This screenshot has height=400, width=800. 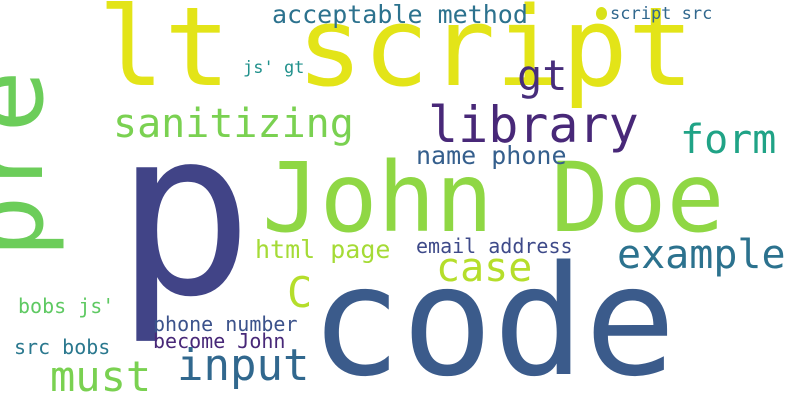 I want to click on word-gt: gt, so click(x=542, y=75).